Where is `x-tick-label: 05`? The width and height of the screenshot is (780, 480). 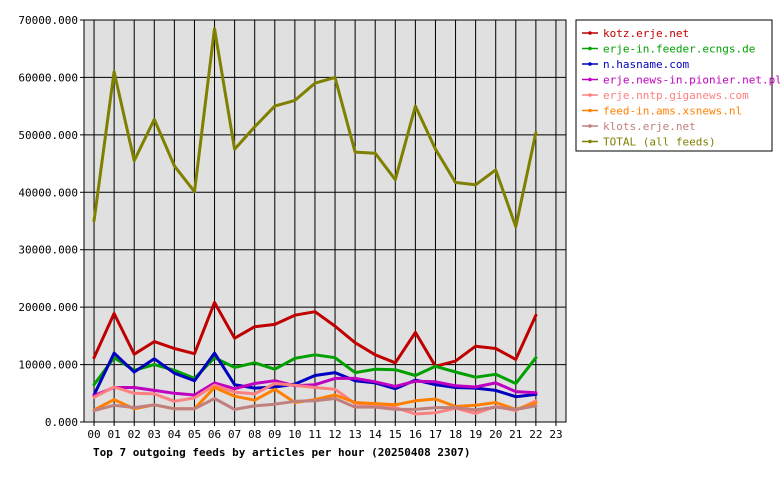 x-tick-label: 05 is located at coordinates (194, 434).